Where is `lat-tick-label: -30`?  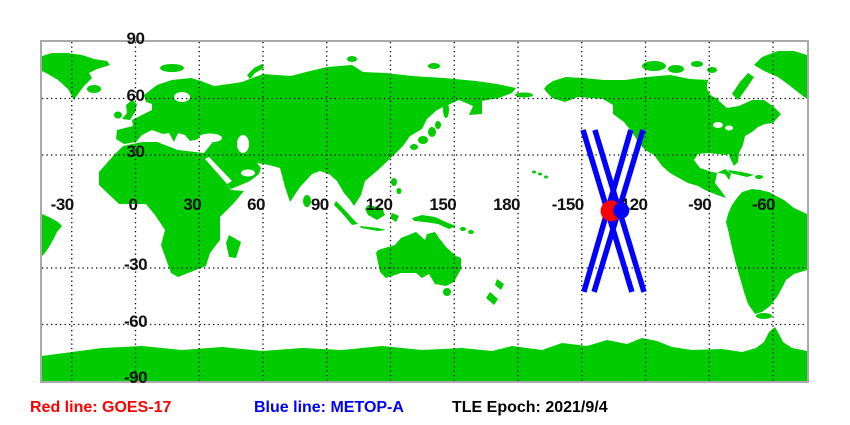
lat-tick-label: -30 is located at coordinates (135, 264).